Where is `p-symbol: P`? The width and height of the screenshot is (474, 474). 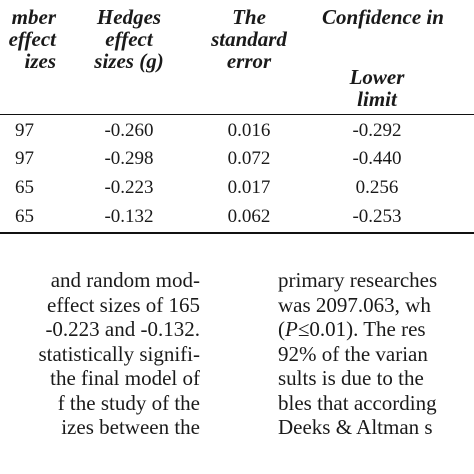
p-symbol: P is located at coordinates (291, 329).